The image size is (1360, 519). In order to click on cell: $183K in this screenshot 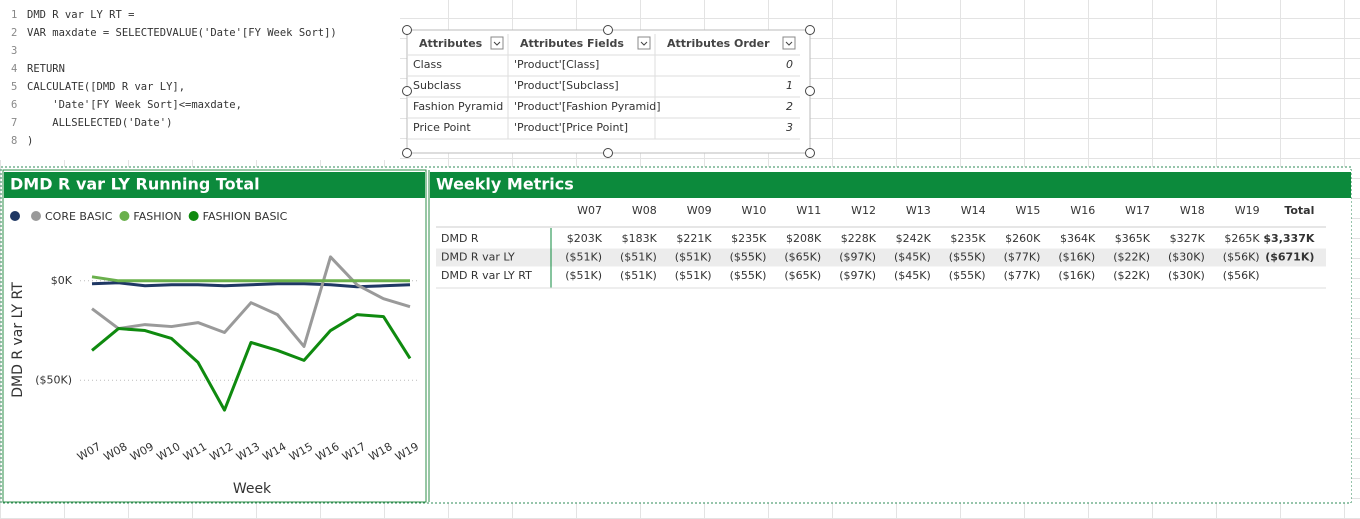, I will do `click(640, 238)`.